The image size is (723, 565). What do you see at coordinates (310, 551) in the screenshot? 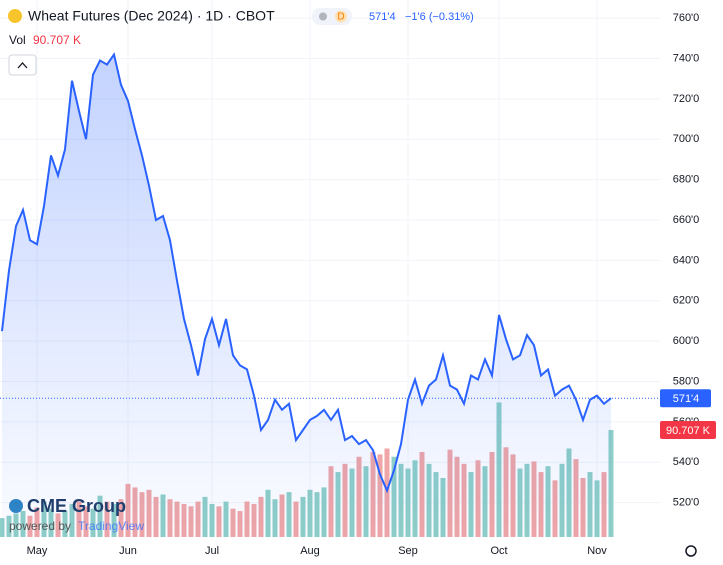
I see `x-tick-label: Aug` at bounding box center [310, 551].